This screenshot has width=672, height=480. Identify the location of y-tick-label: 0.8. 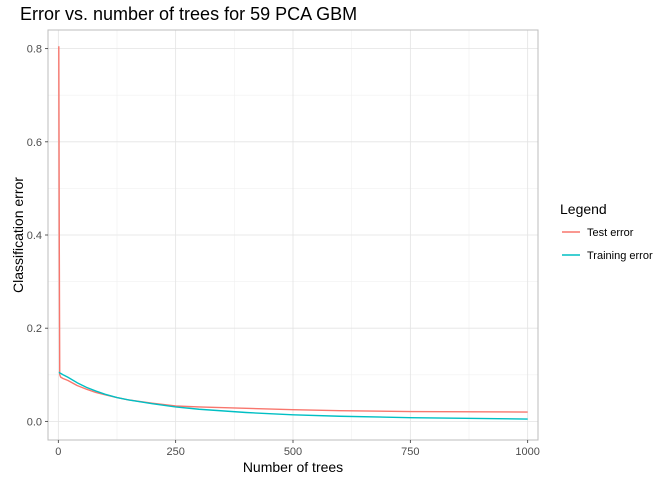
(34, 50).